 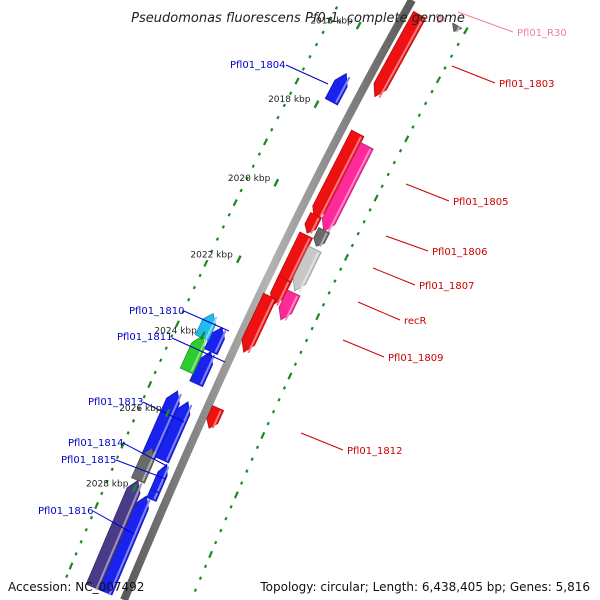 What do you see at coordinates (375, 451) in the screenshot?
I see `gene-label-pfl01-1812: Pfl01_1812` at bounding box center [375, 451].